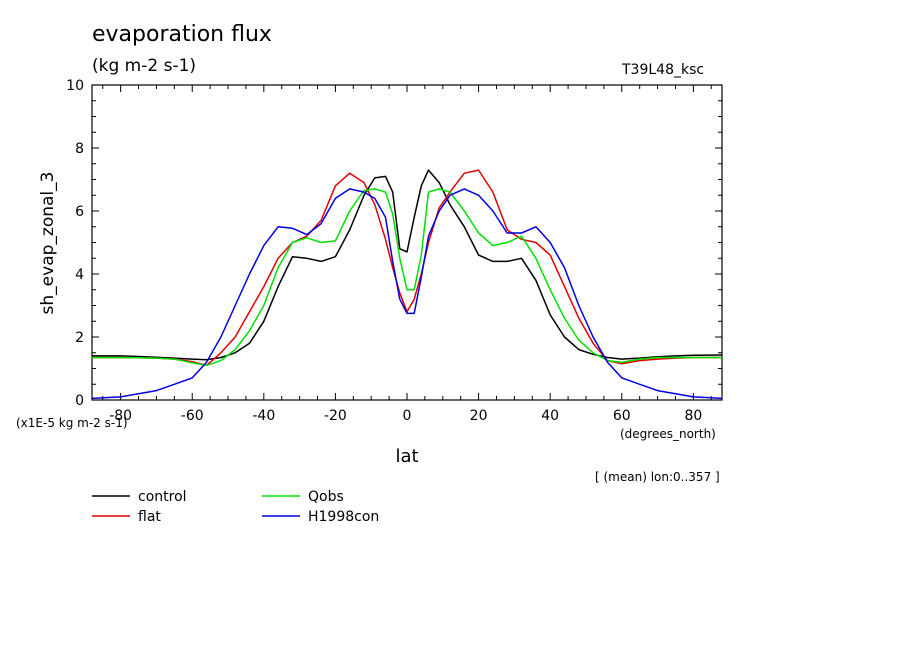  Describe the element at coordinates (79, 401) in the screenshot. I see `y-tick-label: 0` at that location.